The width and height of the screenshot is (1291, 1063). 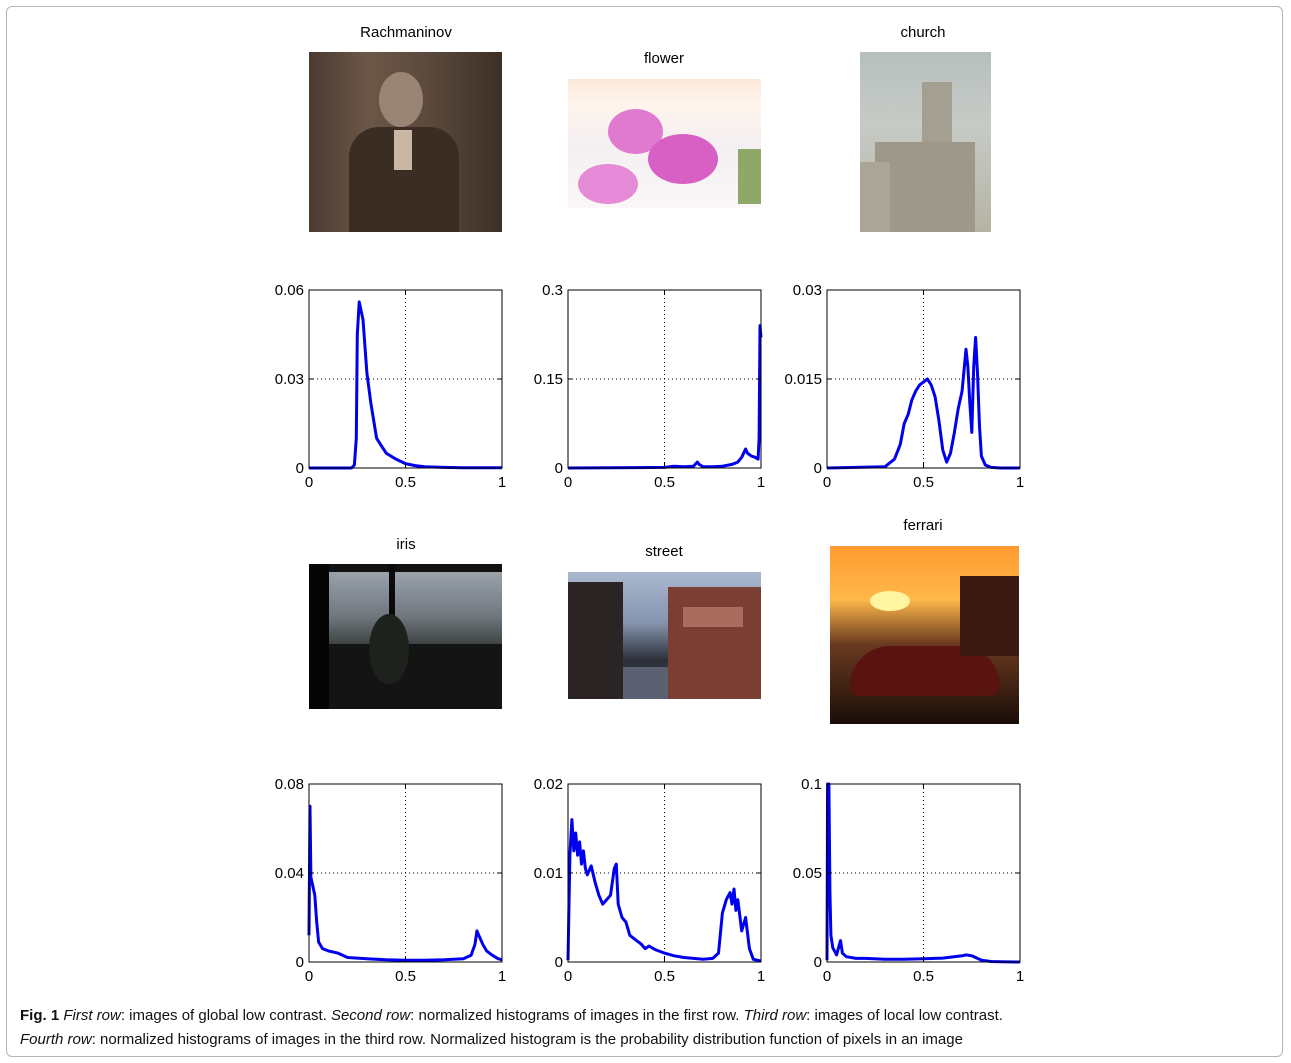 What do you see at coordinates (664, 143) in the screenshot?
I see `flower-image` at bounding box center [664, 143].